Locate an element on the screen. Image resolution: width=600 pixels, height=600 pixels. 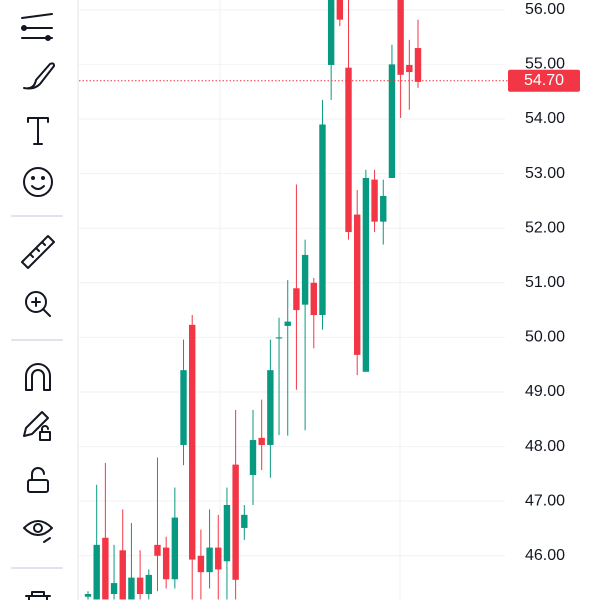
y-tick-label: 50.00 is located at coordinates (545, 337).